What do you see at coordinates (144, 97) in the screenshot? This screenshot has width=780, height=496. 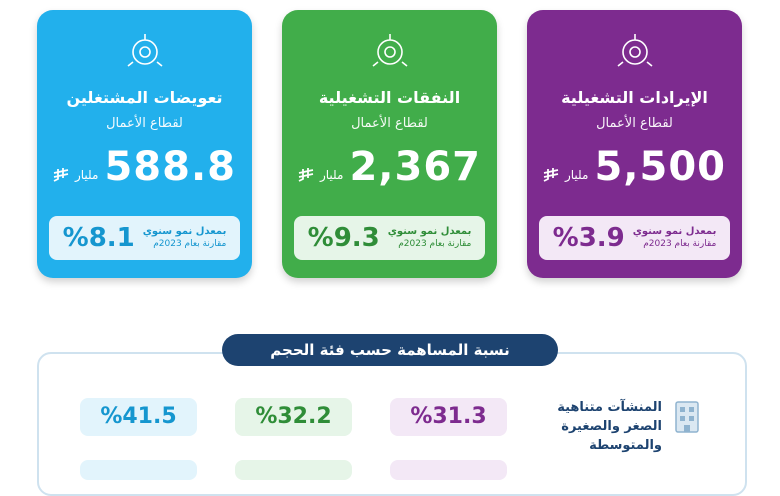 I see `card-title: تعويضات المشتغلين` at bounding box center [144, 97].